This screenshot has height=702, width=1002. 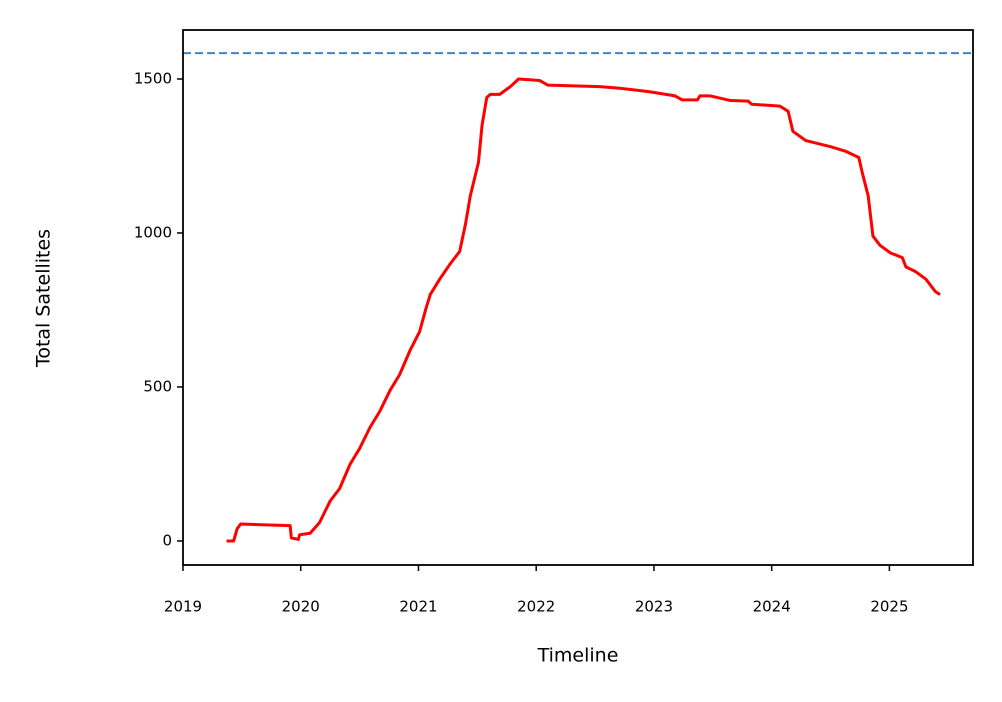 I want to click on x-tick-label: 2025, so click(x=889, y=607).